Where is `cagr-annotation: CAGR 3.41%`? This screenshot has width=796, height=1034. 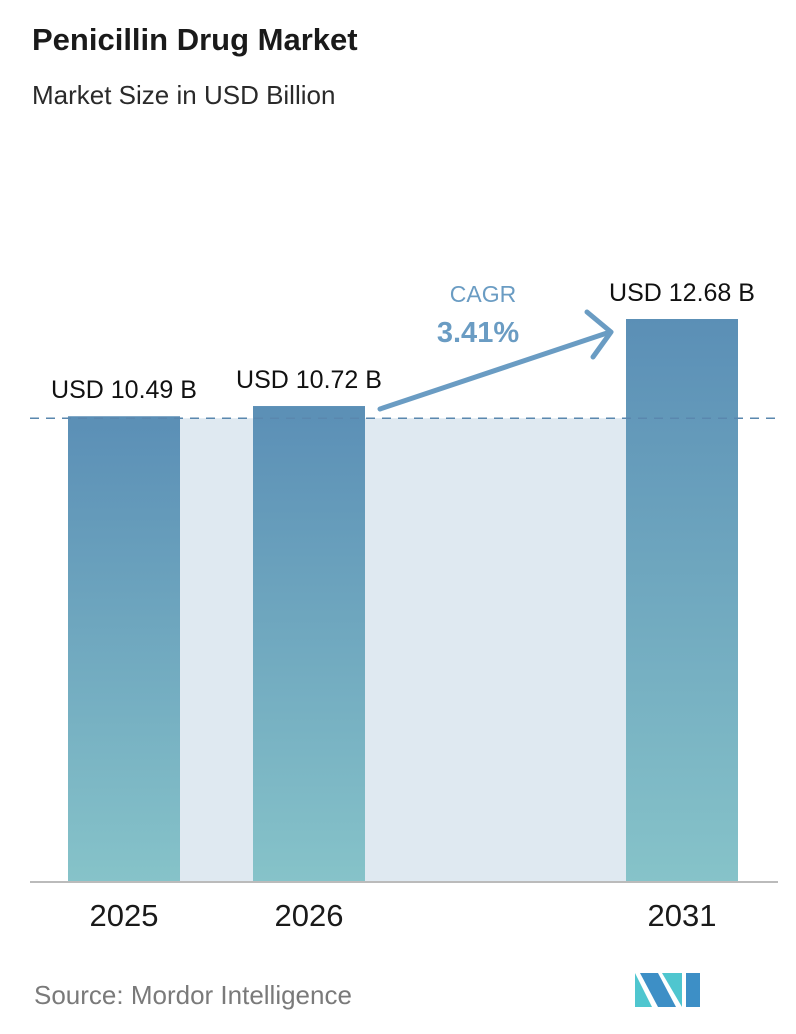 cagr-annotation: CAGR 3.41% is located at coordinates (495, 346).